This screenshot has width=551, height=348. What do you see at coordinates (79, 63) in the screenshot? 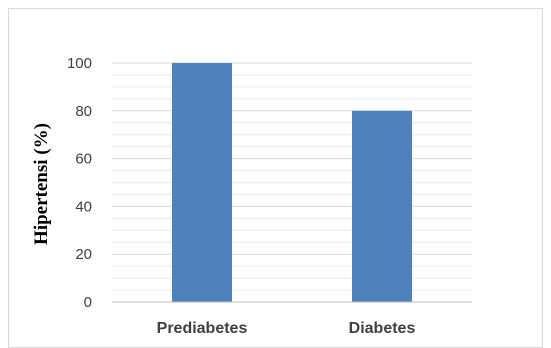
I see `y-tick-label: 100` at bounding box center [79, 63].